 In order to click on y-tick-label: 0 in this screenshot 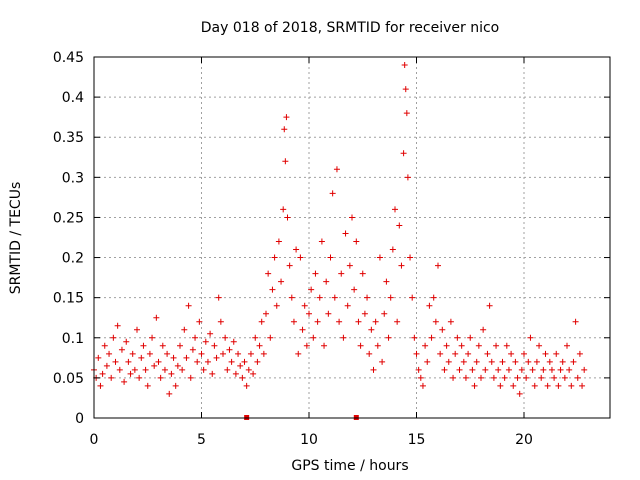, I will do `click(79, 419)`.